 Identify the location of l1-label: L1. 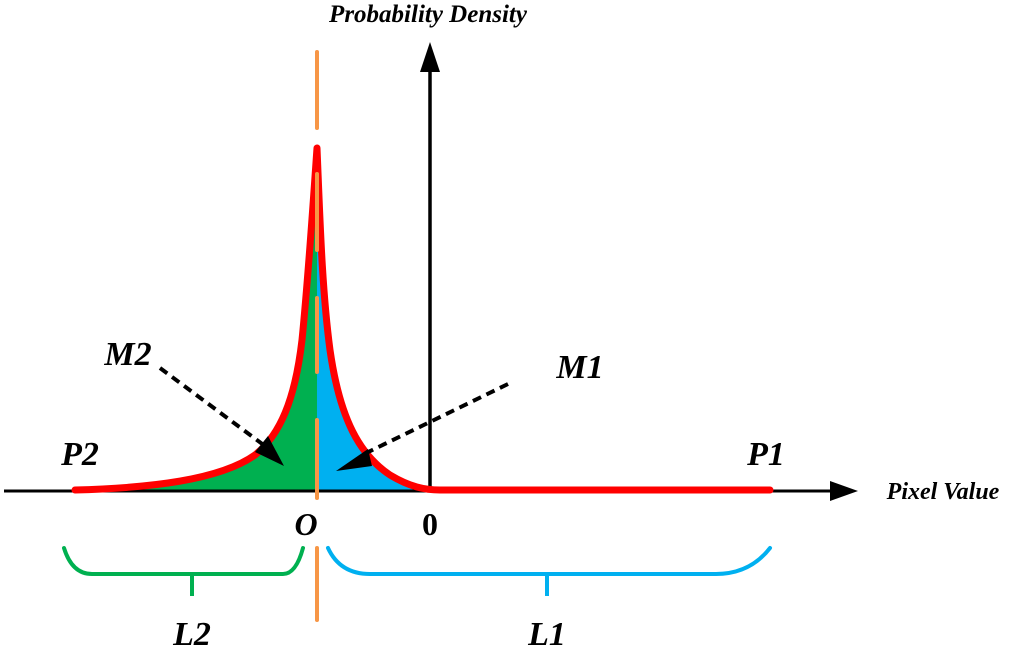
(546, 634).